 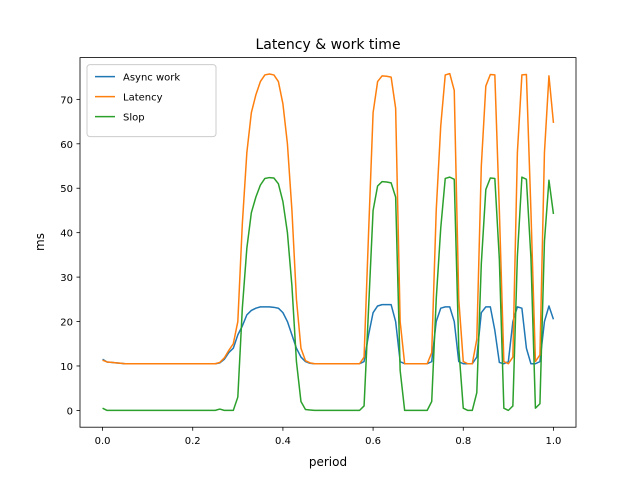 What do you see at coordinates (193, 441) in the screenshot?
I see `x-tick-label: 0.2` at bounding box center [193, 441].